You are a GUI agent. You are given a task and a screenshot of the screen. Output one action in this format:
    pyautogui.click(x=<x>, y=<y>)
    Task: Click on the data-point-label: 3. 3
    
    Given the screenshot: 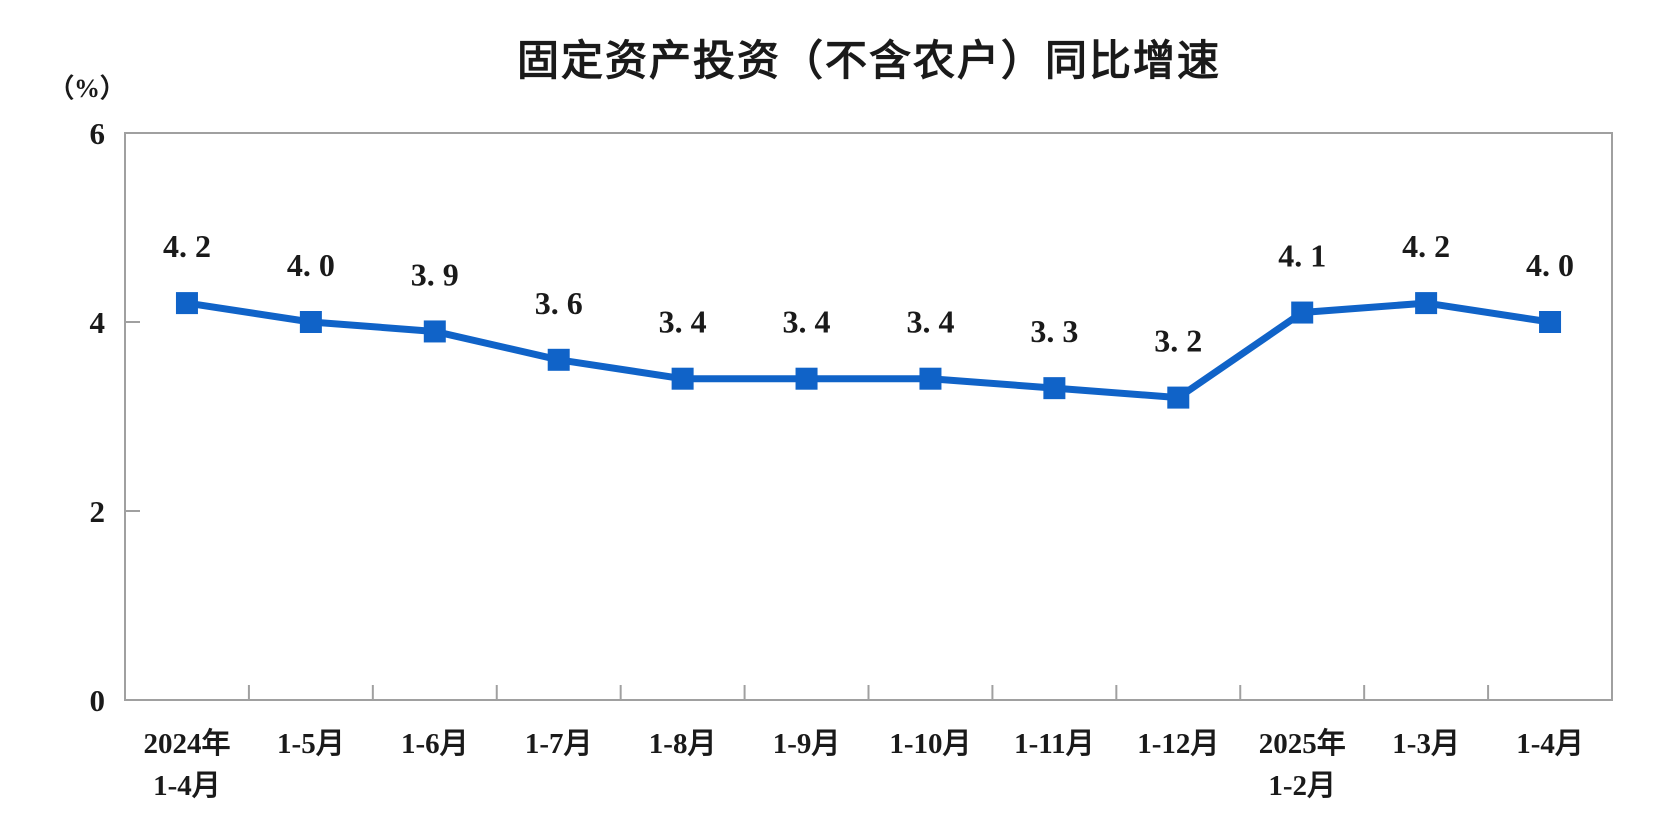 What is the action you would take?
    pyautogui.click(x=1054, y=331)
    